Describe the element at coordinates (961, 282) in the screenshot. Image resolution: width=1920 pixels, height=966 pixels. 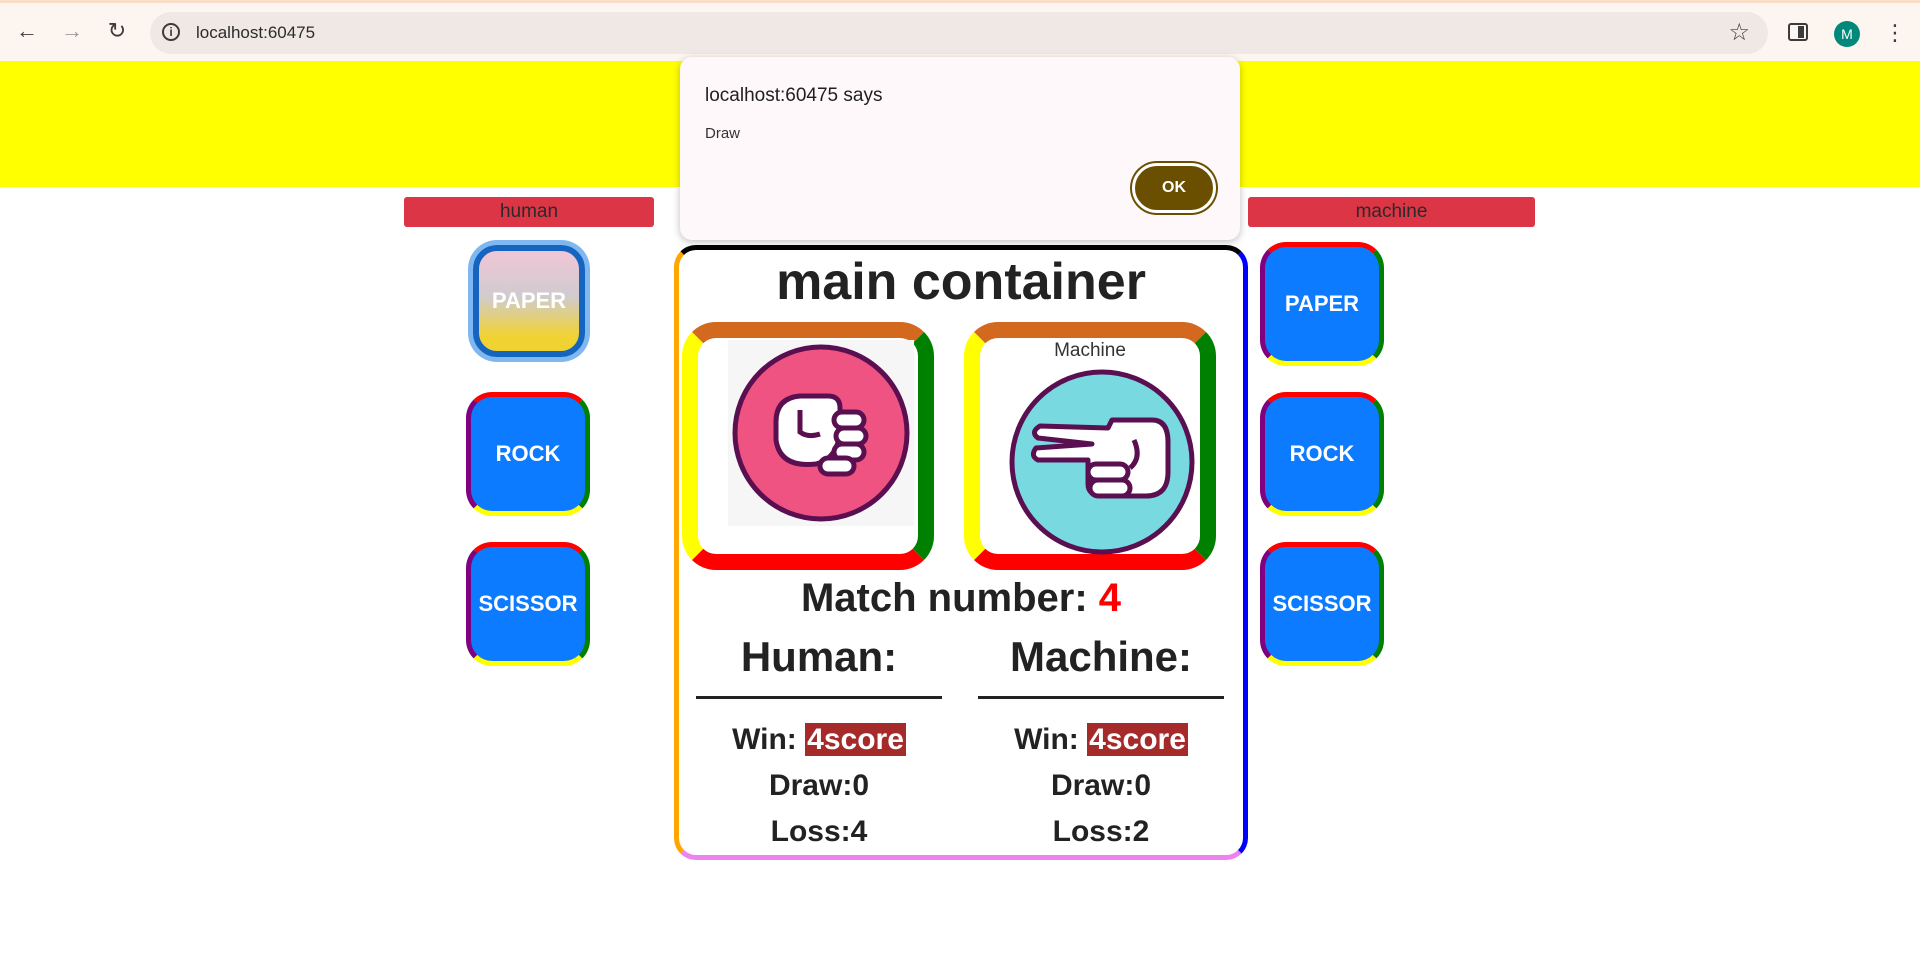
I see `main-title: main container` at that location.